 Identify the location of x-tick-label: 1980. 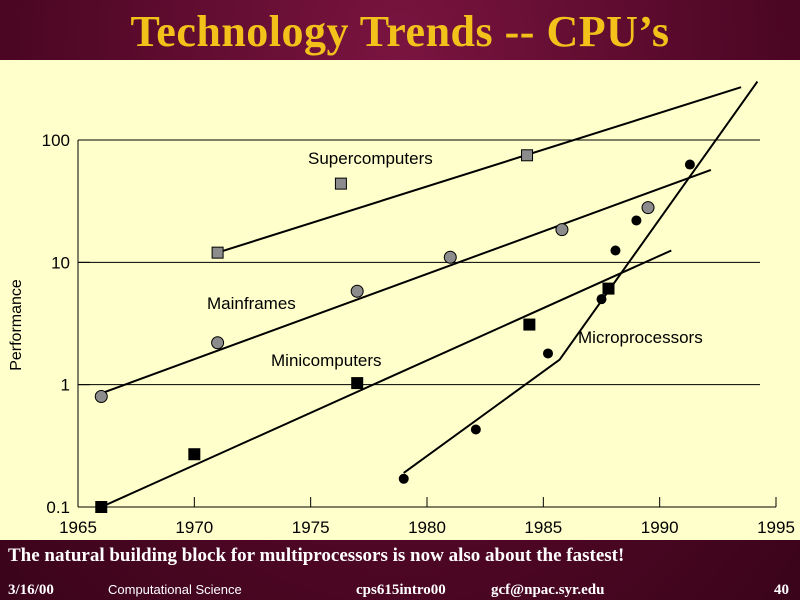
(427, 527).